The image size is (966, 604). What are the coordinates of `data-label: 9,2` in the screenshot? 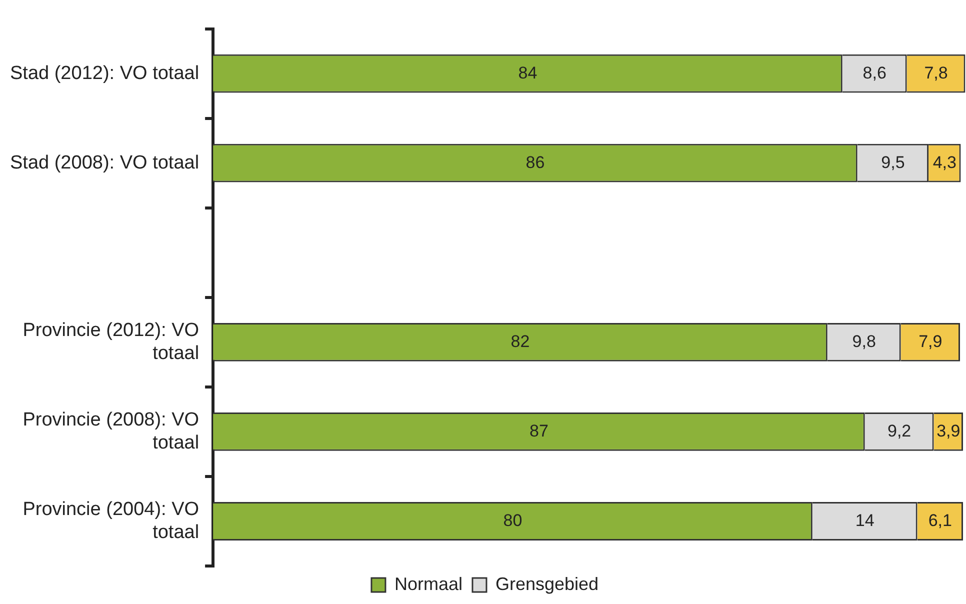 It's located at (900, 430).